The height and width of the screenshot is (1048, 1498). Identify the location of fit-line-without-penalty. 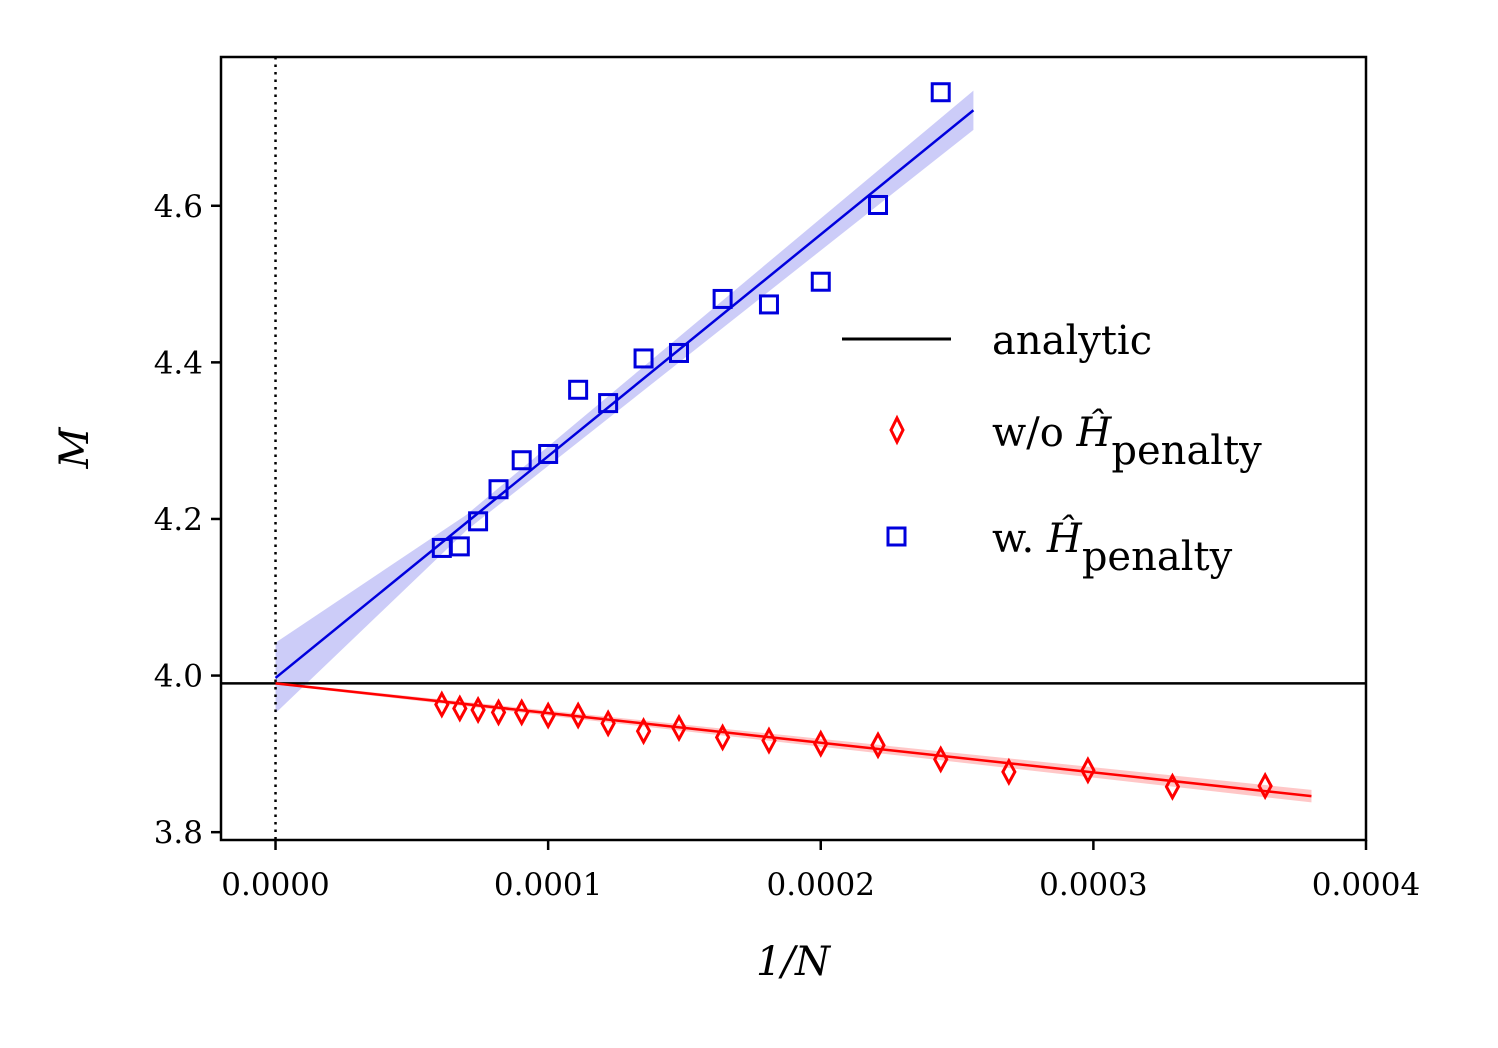
(793, 740).